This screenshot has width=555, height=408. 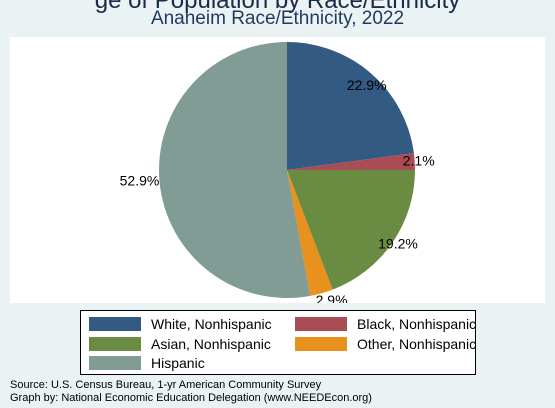 I want to click on pie-slice-other-nonhispanic, so click(x=310, y=233).